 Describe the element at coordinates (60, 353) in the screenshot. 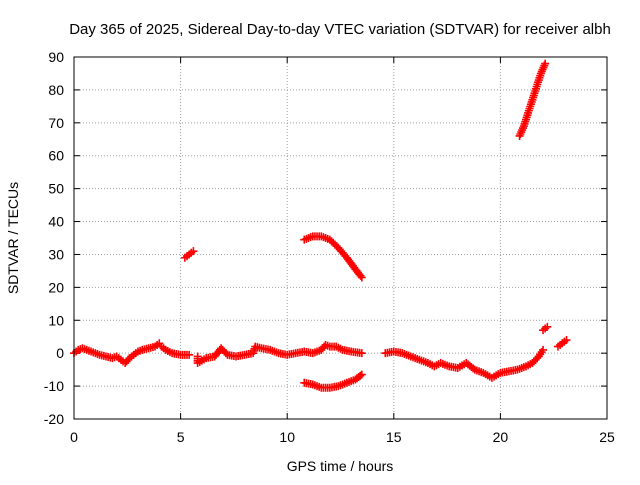

I see `y-tick-label: 0` at that location.